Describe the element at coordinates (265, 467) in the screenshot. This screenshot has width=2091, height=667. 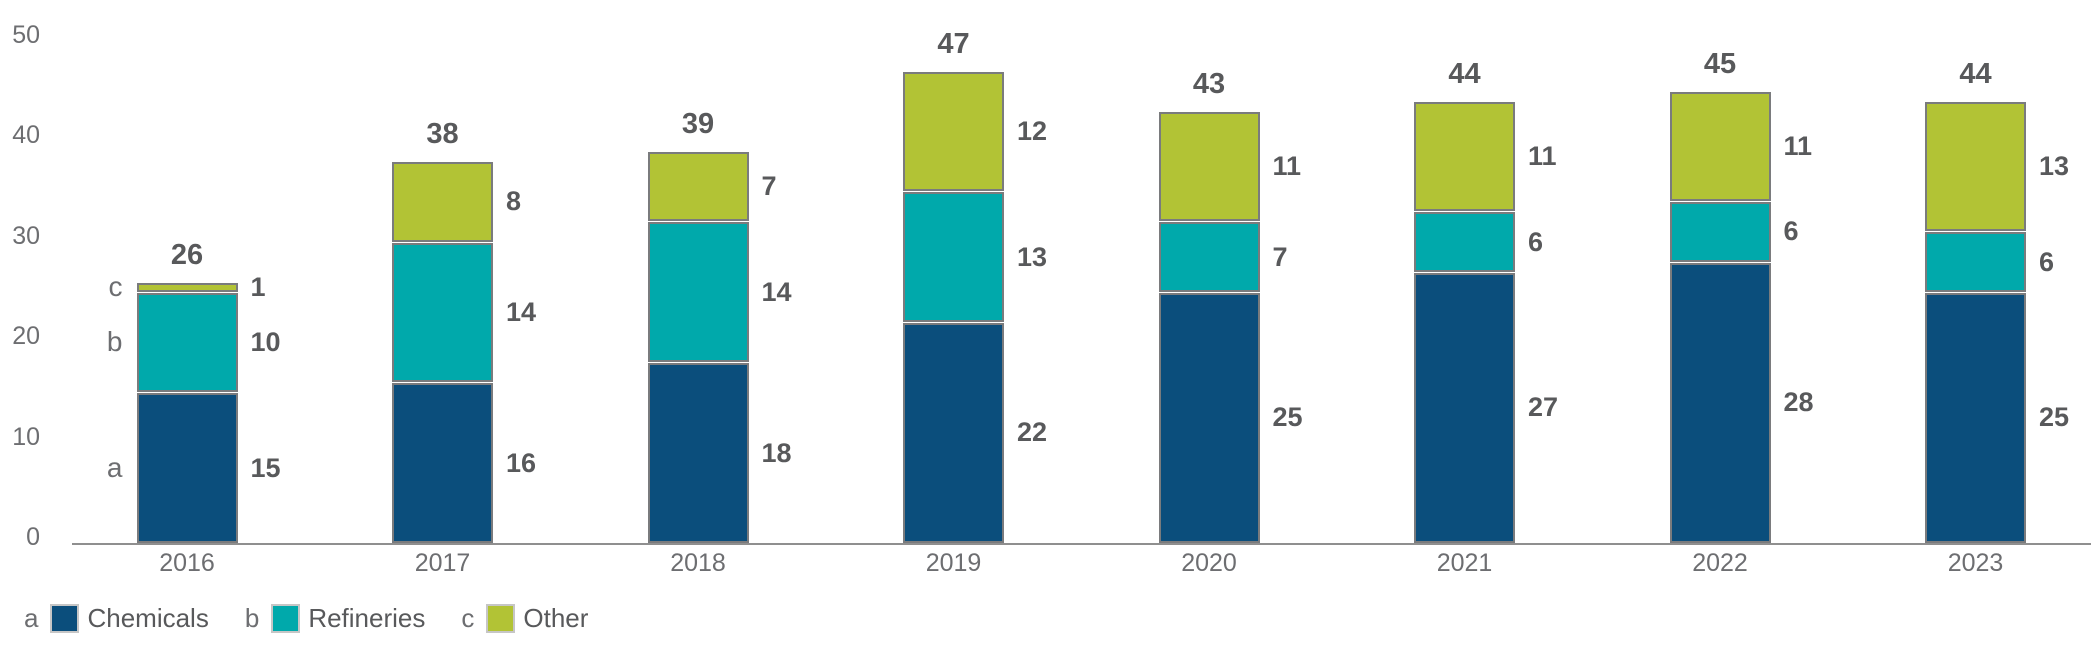
I see `segment-value-label-a: 15` at that location.